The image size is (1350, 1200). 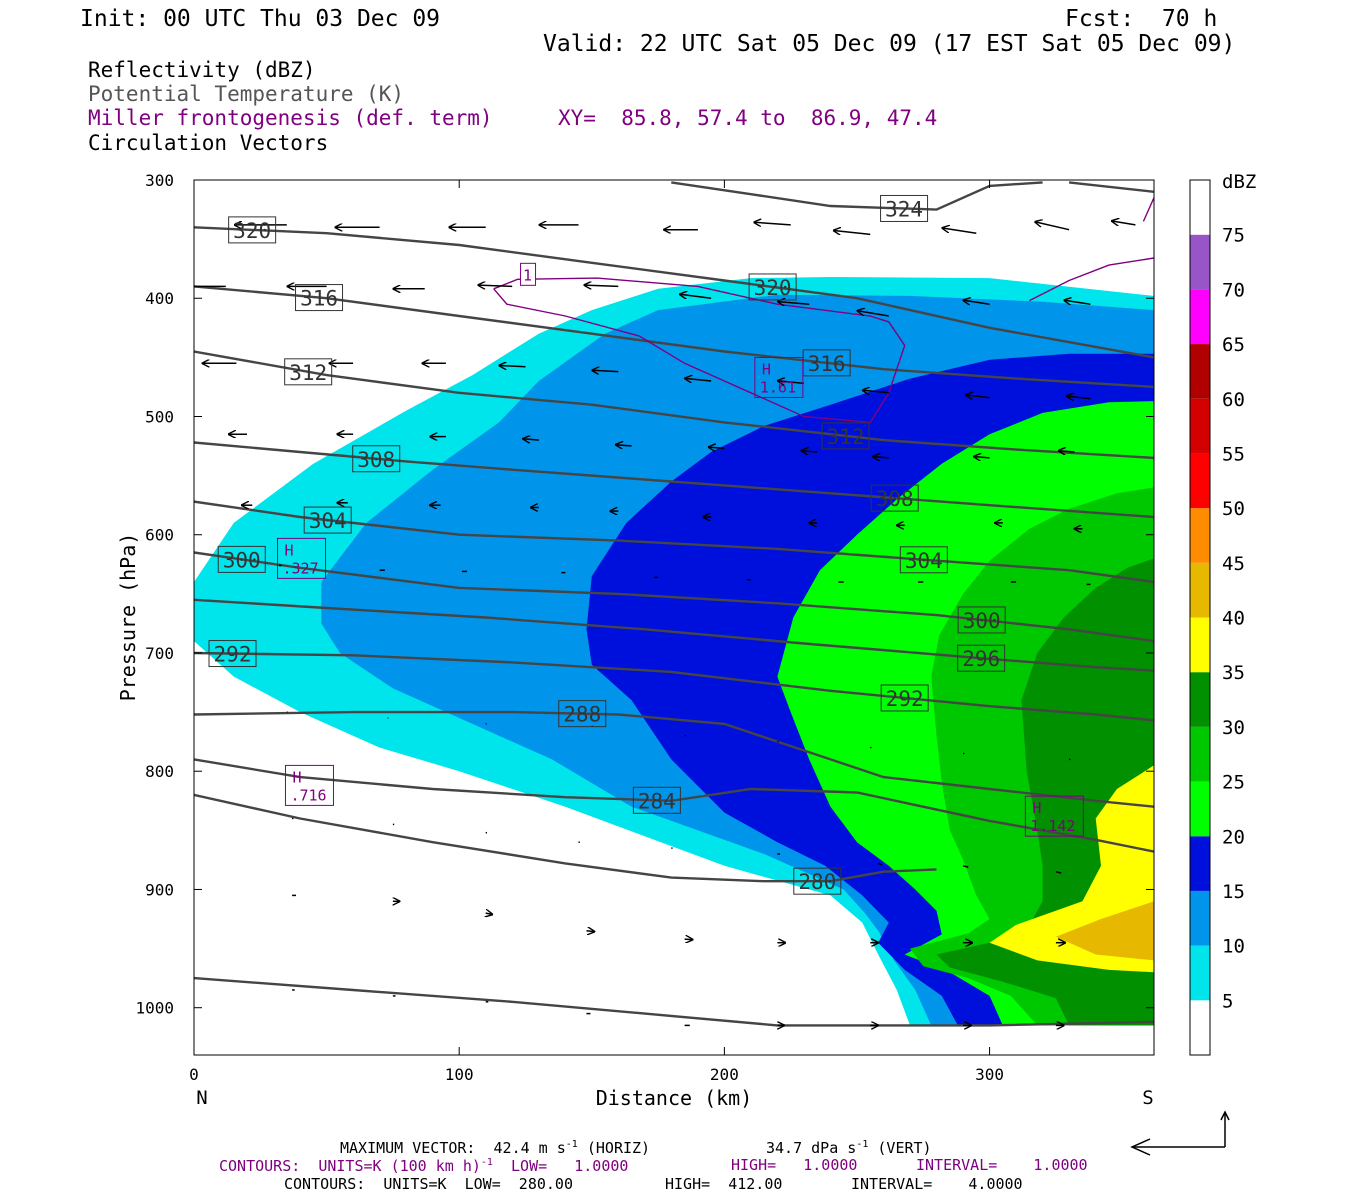 I want to click on theta-label-296: 296, so click(x=981, y=659).